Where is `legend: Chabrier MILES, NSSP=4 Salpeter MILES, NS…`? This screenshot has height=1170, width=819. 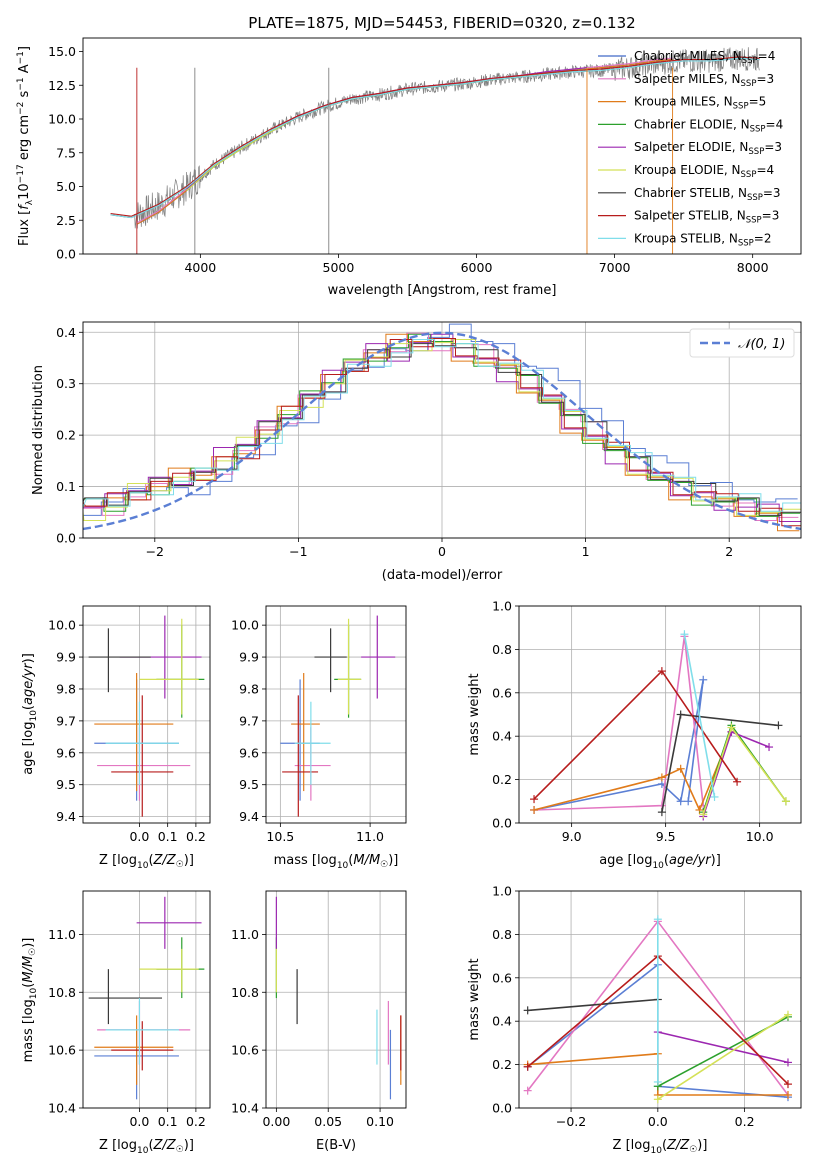
legend: Chabrier MILES, NSSP=4 Salpeter MILES, NS… is located at coordinates (690, 148).